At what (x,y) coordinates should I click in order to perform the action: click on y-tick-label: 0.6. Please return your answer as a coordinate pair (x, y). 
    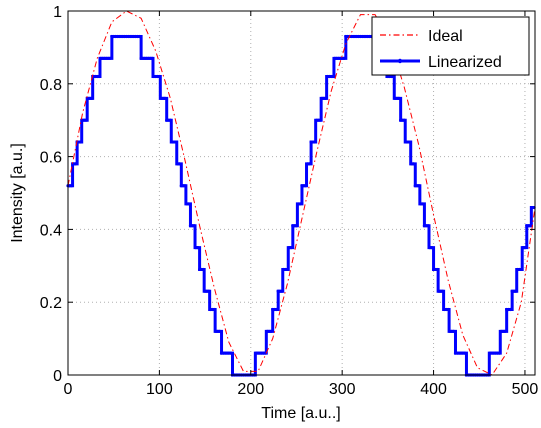
    Looking at the image, I should click on (51, 158).